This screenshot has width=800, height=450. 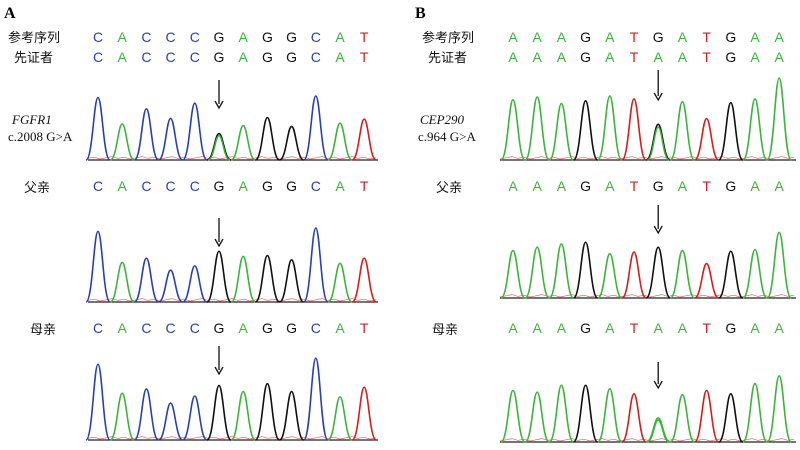 What do you see at coordinates (658, 385) in the screenshot?
I see `panel-b-mother-arrow-head` at bounding box center [658, 385].